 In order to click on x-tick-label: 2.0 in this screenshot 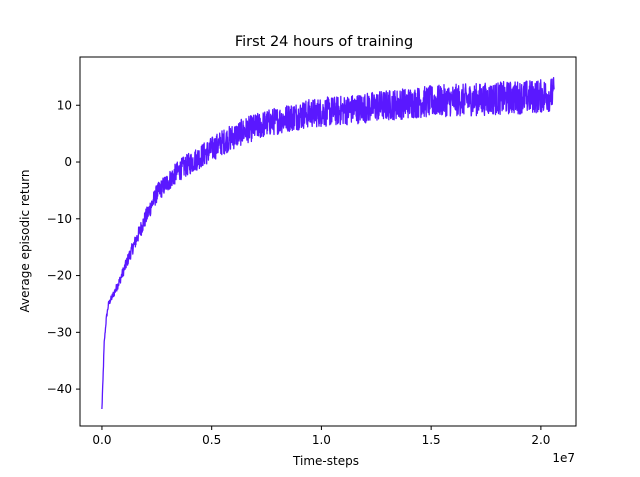, I will do `click(540, 440)`.